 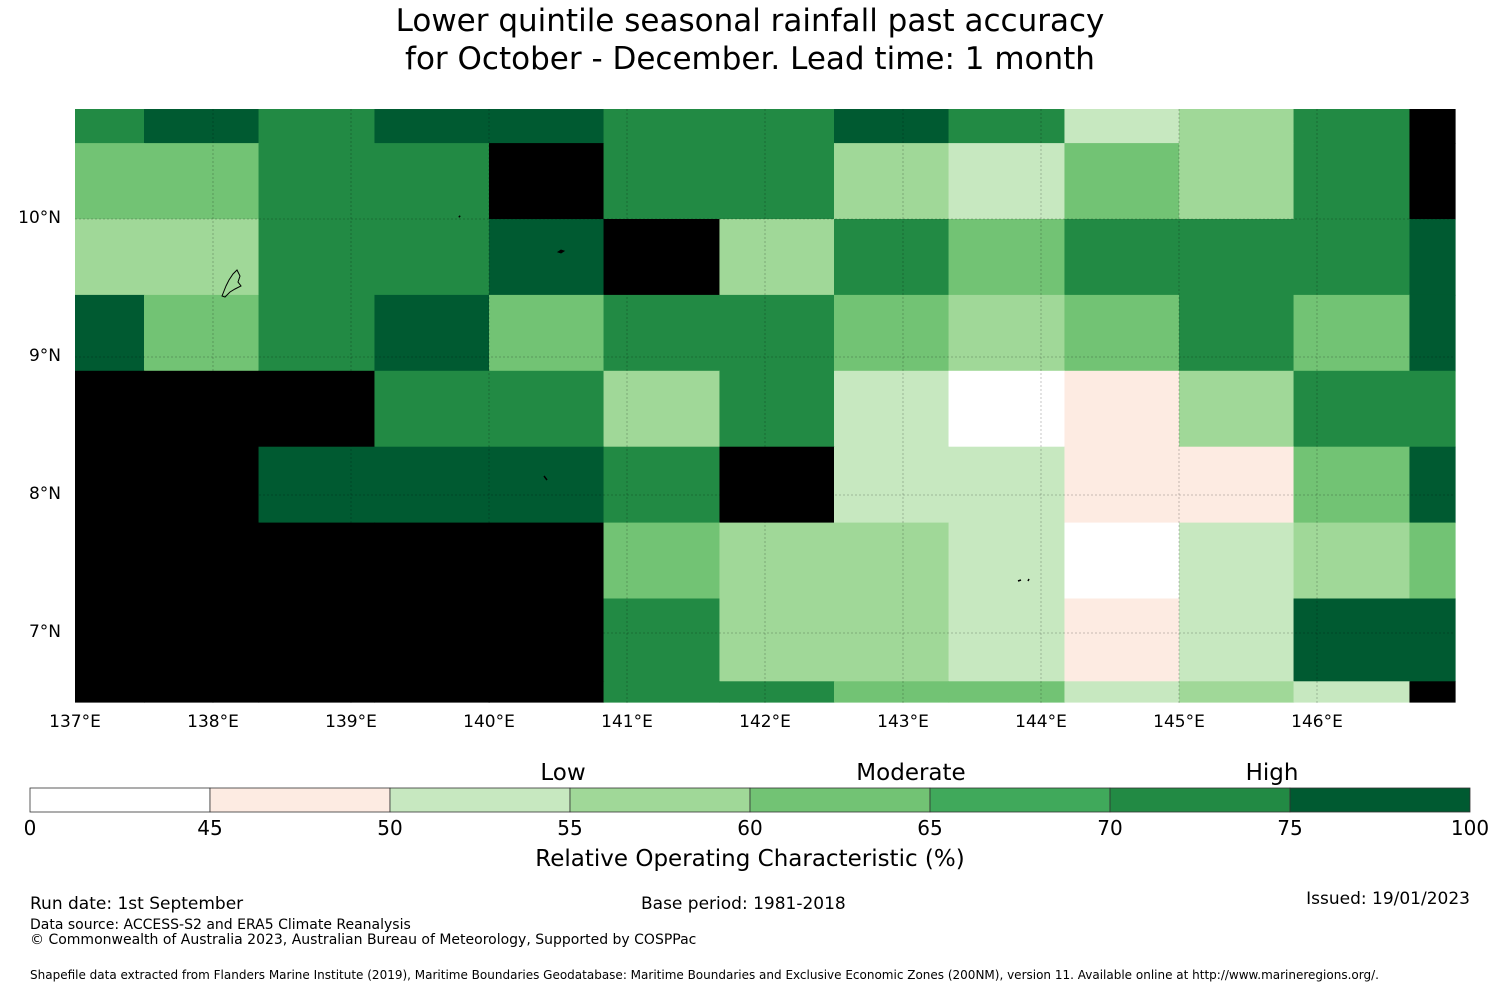 What do you see at coordinates (1317, 722) in the screenshot?
I see `lon-label: 146°E` at bounding box center [1317, 722].